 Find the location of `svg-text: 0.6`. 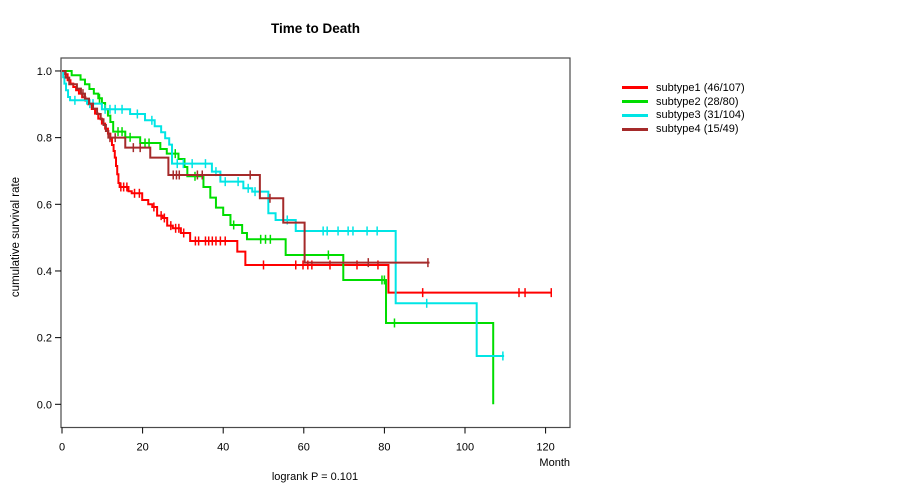

svg-text: 0.6 is located at coordinates (44, 205).